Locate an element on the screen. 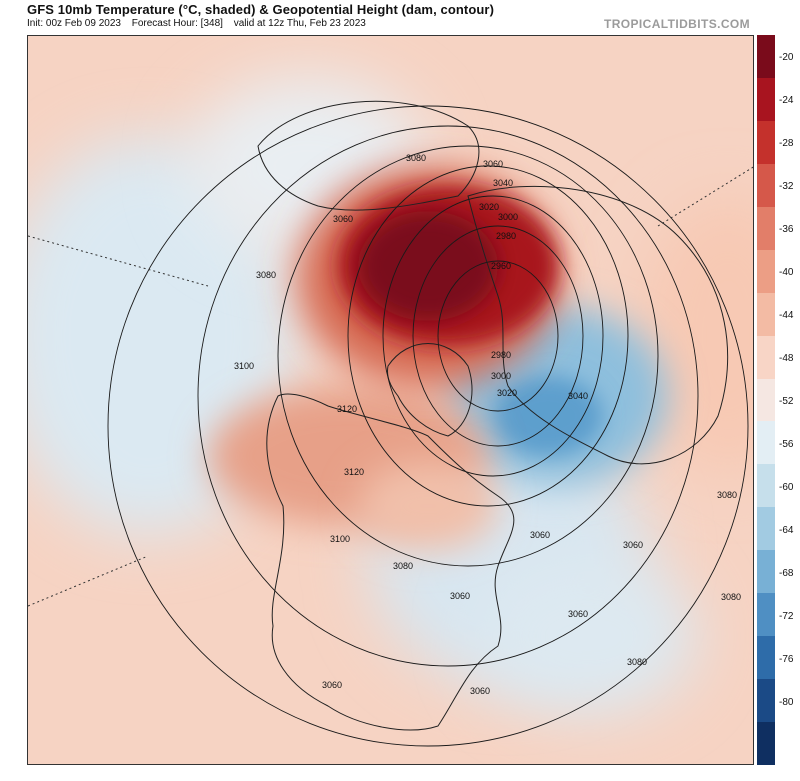 The image size is (800, 781). colorbar-tick-label: -76 is located at coordinates (786, 659).